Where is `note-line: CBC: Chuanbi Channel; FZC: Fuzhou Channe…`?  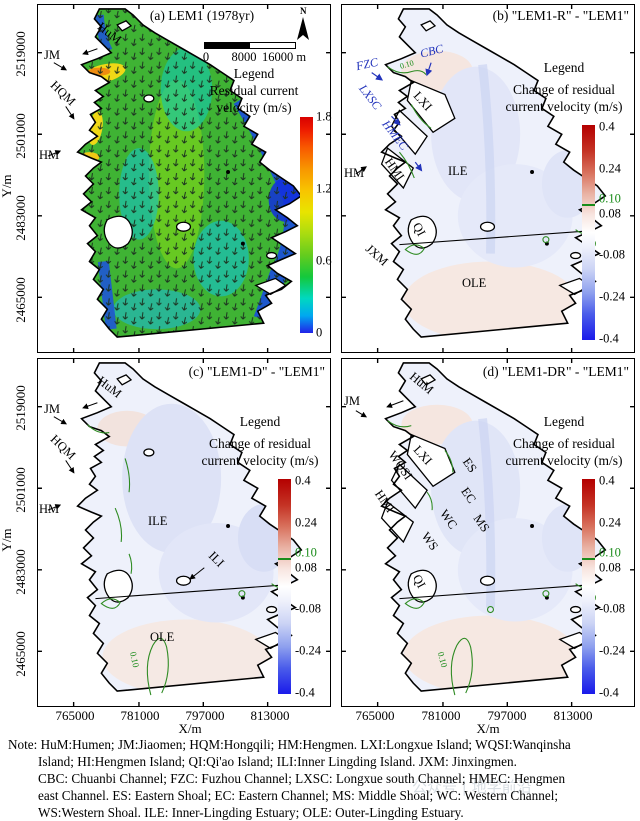 note-line: CBC: Chuanbi Channel; FZC: Fuzhou Channe… is located at coordinates (302, 778).